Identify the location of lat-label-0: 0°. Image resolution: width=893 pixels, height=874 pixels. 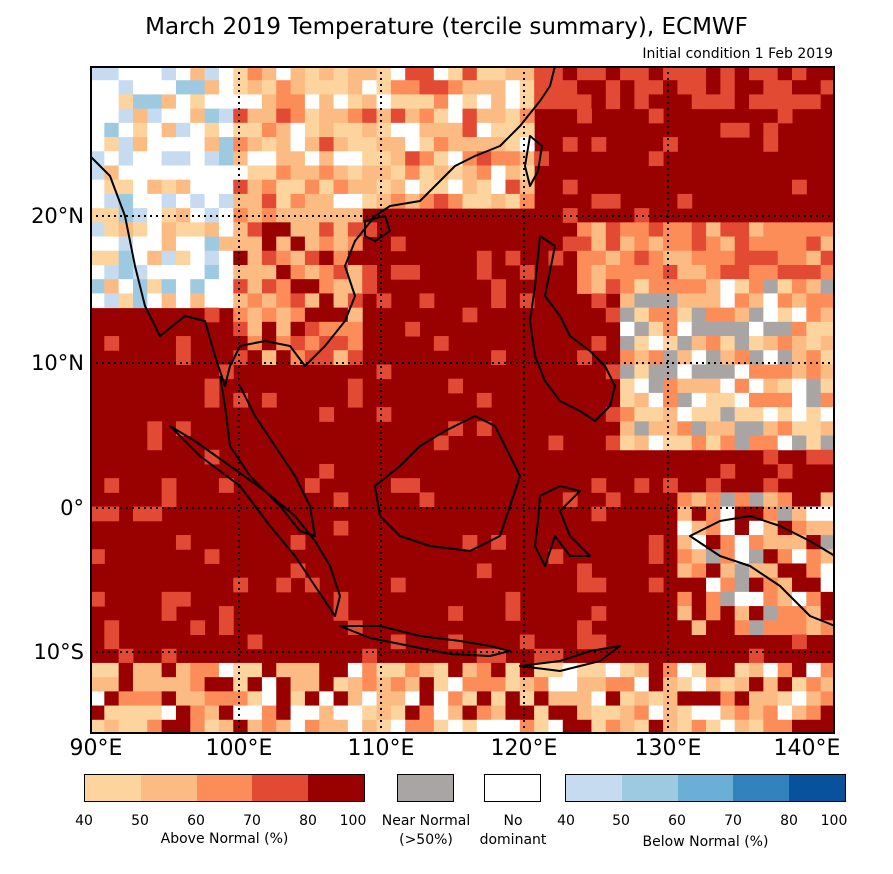
(72, 508).